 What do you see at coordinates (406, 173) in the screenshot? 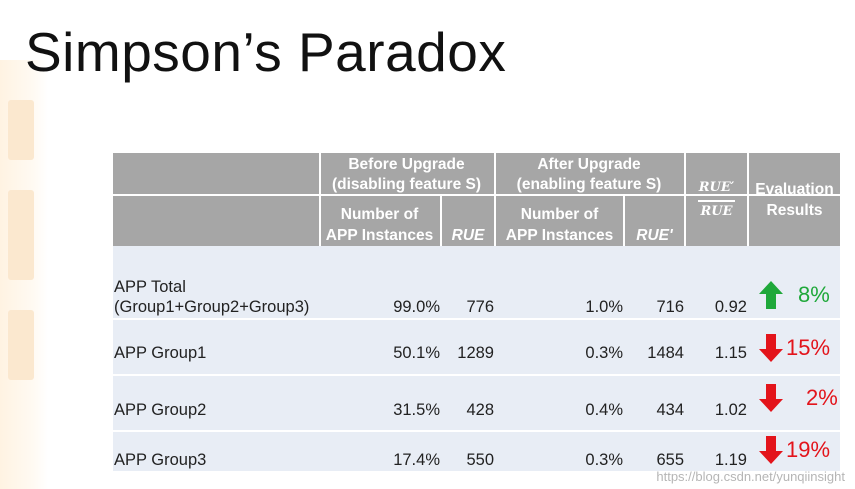
I see `before-upgrade-header: Before Upgrade (disabling feature S)` at bounding box center [406, 173].